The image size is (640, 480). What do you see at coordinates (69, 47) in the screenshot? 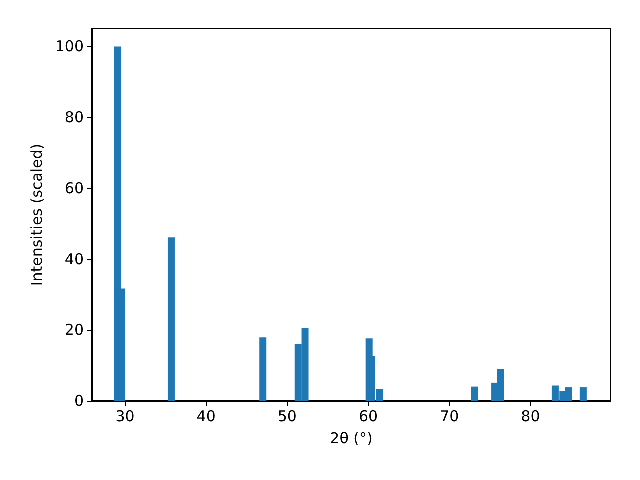
I see `y-tick-label: 100` at bounding box center [69, 47].